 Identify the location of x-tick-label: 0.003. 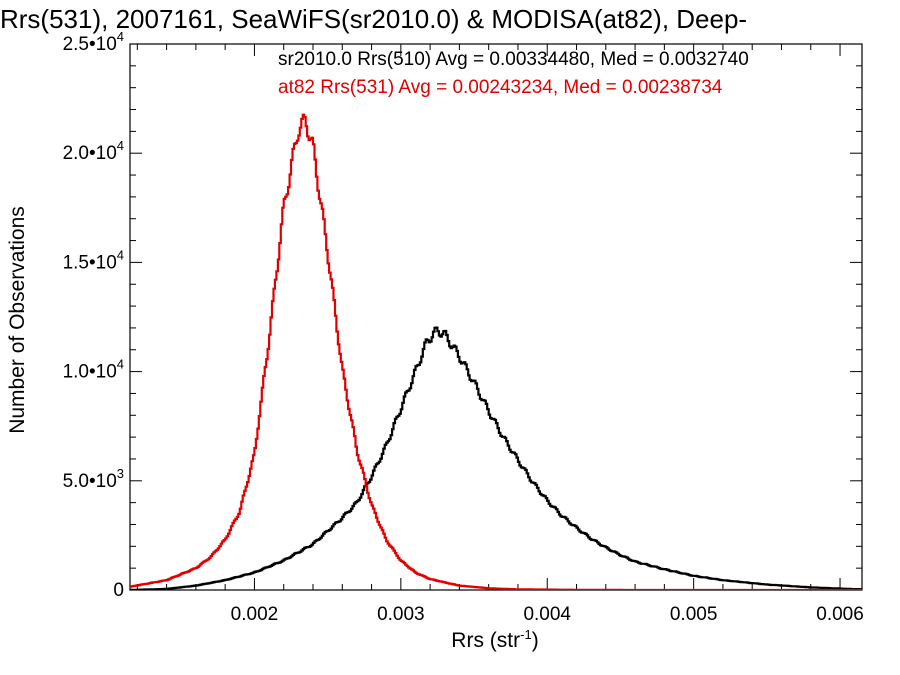
(401, 614).